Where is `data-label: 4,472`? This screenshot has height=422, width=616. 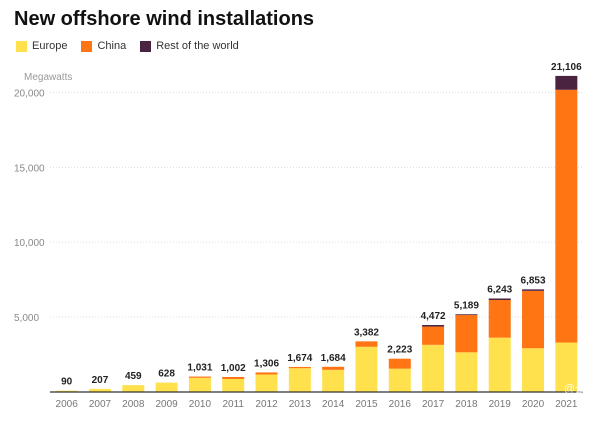
data-label: 4,472 is located at coordinates (433, 316).